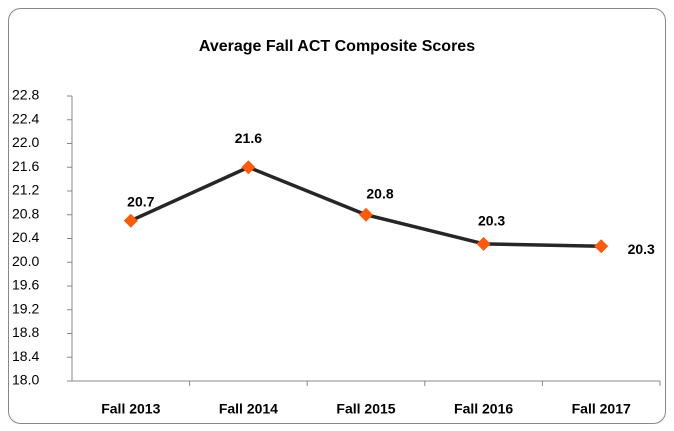  I want to click on y-tick-label: 20.0, so click(25, 261).